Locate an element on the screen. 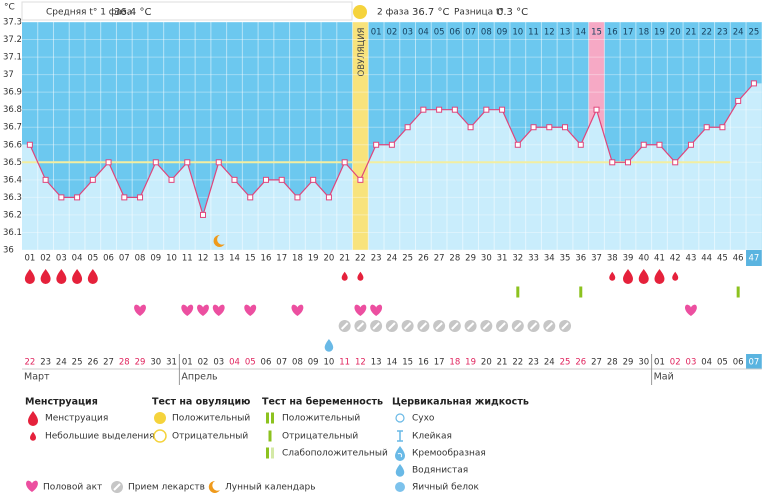  preg_weak-icon is located at coordinates (270, 453).